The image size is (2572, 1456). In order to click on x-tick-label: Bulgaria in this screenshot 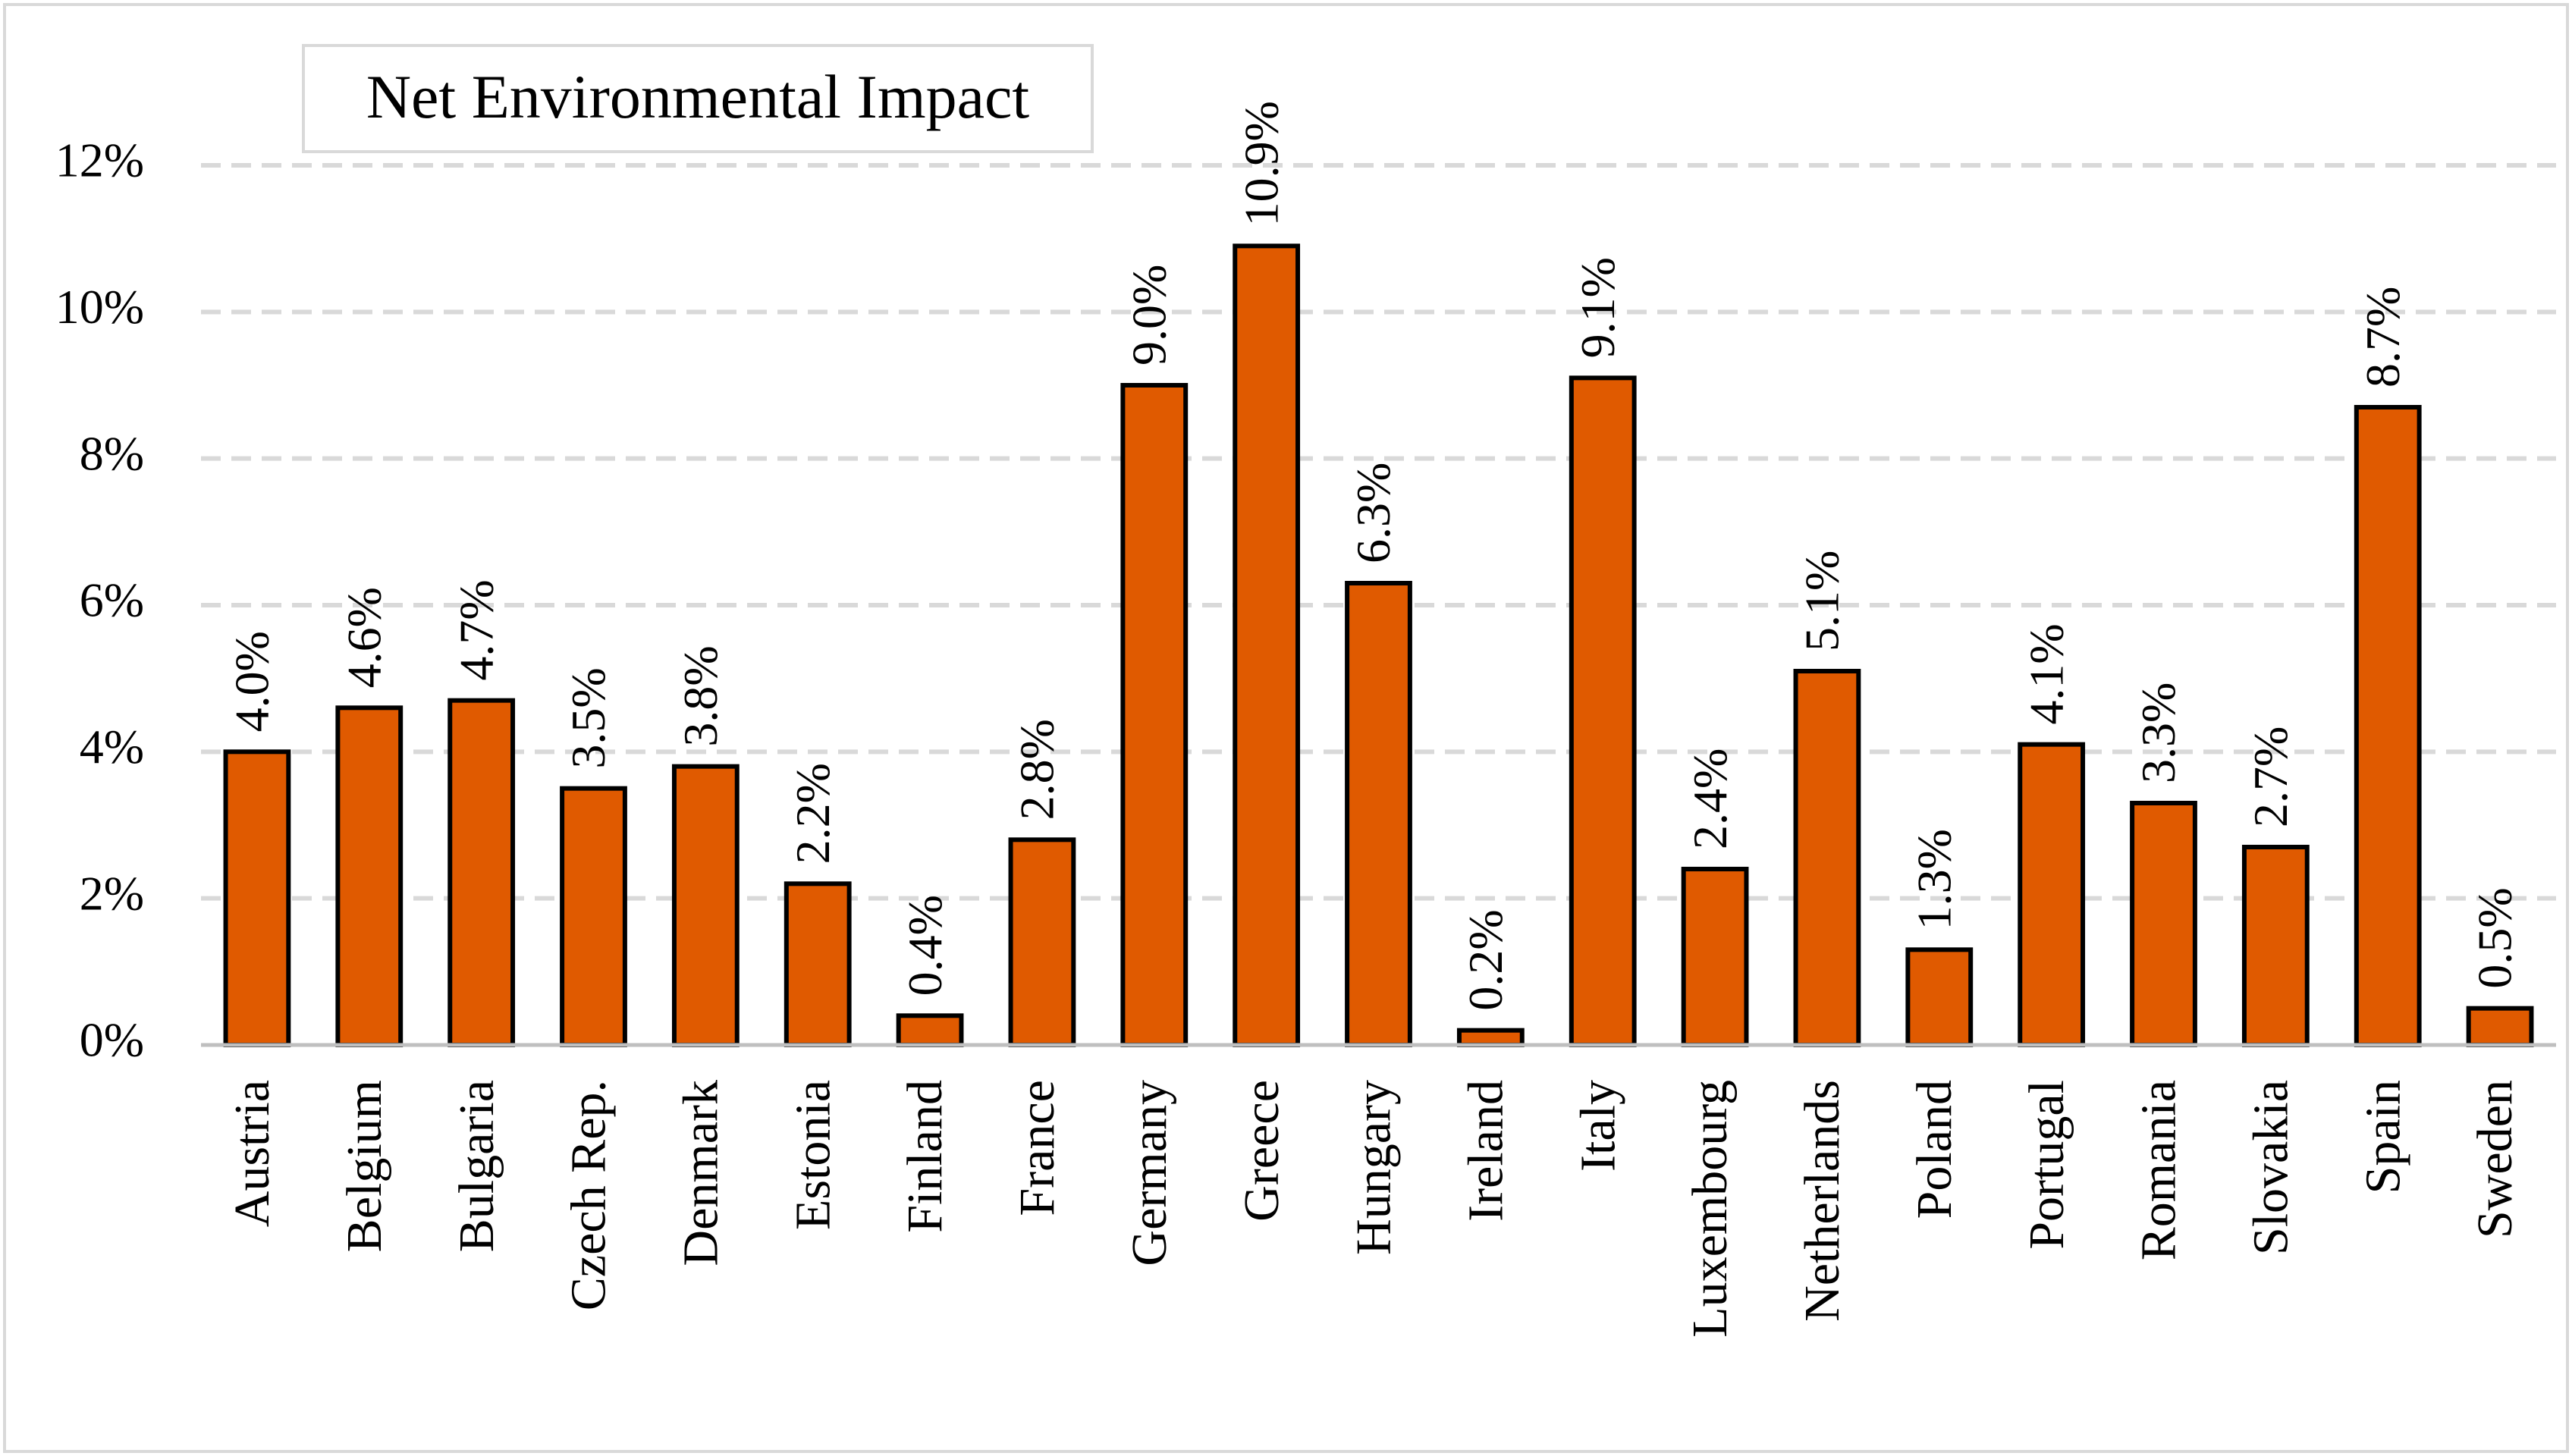, I will do `click(477, 1166)`.